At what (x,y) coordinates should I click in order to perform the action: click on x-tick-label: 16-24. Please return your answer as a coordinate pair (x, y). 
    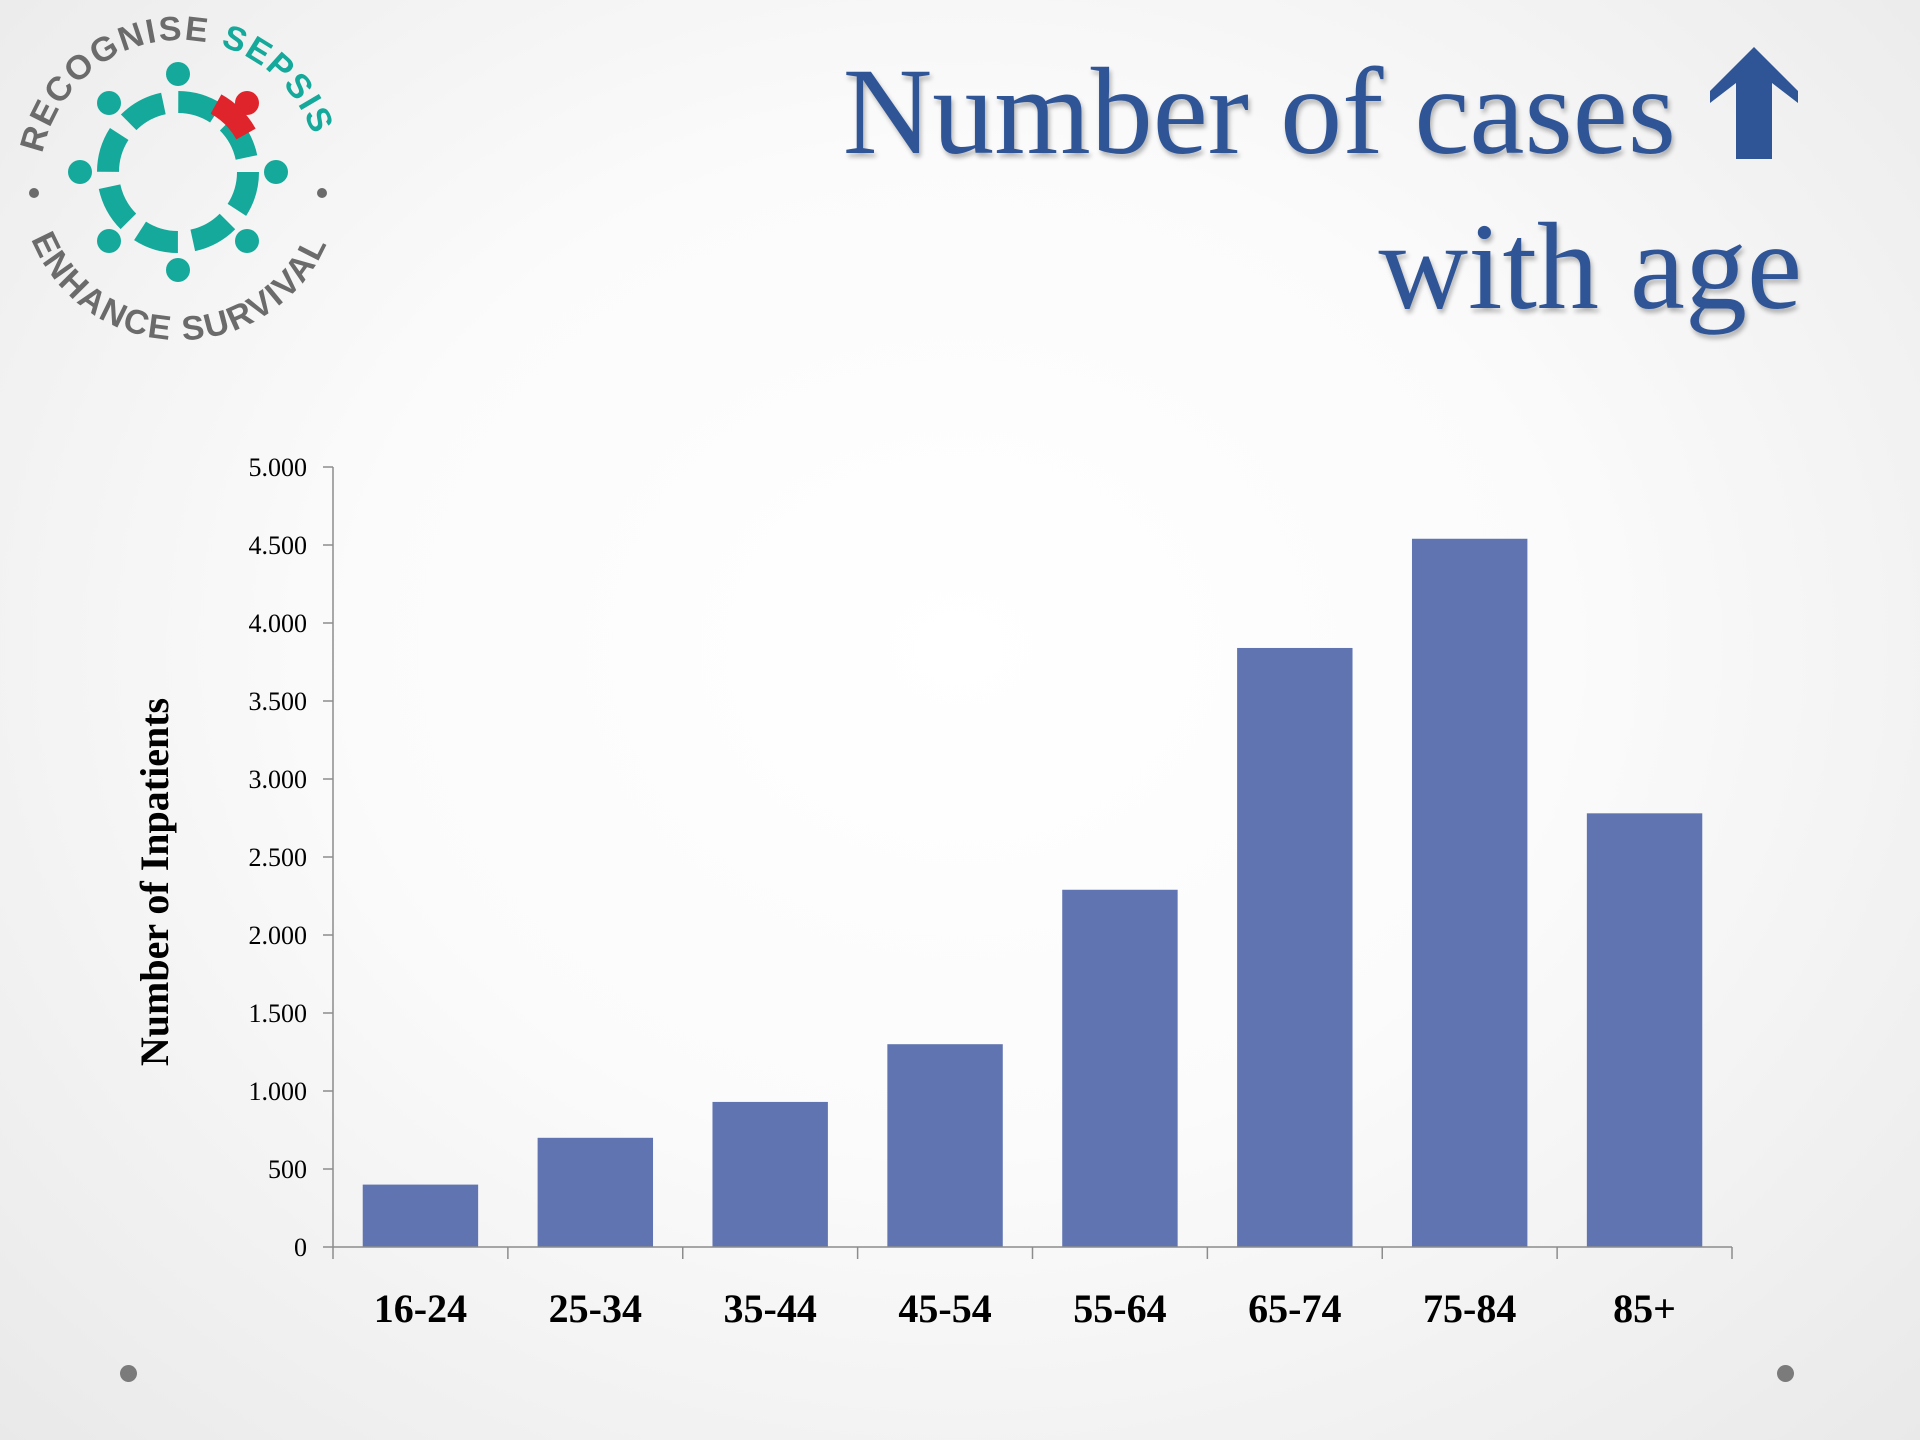
    Looking at the image, I should click on (420, 1308).